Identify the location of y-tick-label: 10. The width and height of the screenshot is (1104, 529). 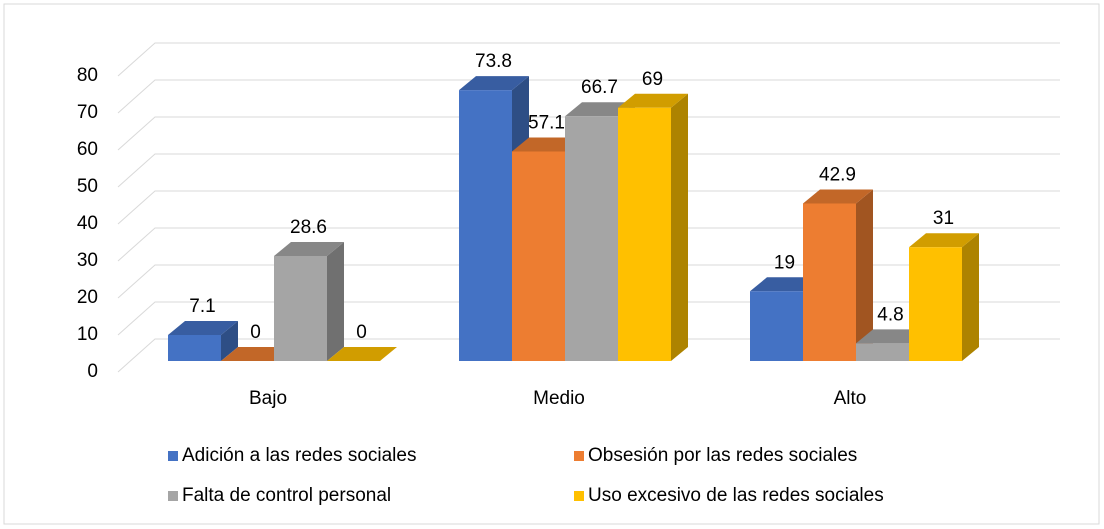
(87, 334).